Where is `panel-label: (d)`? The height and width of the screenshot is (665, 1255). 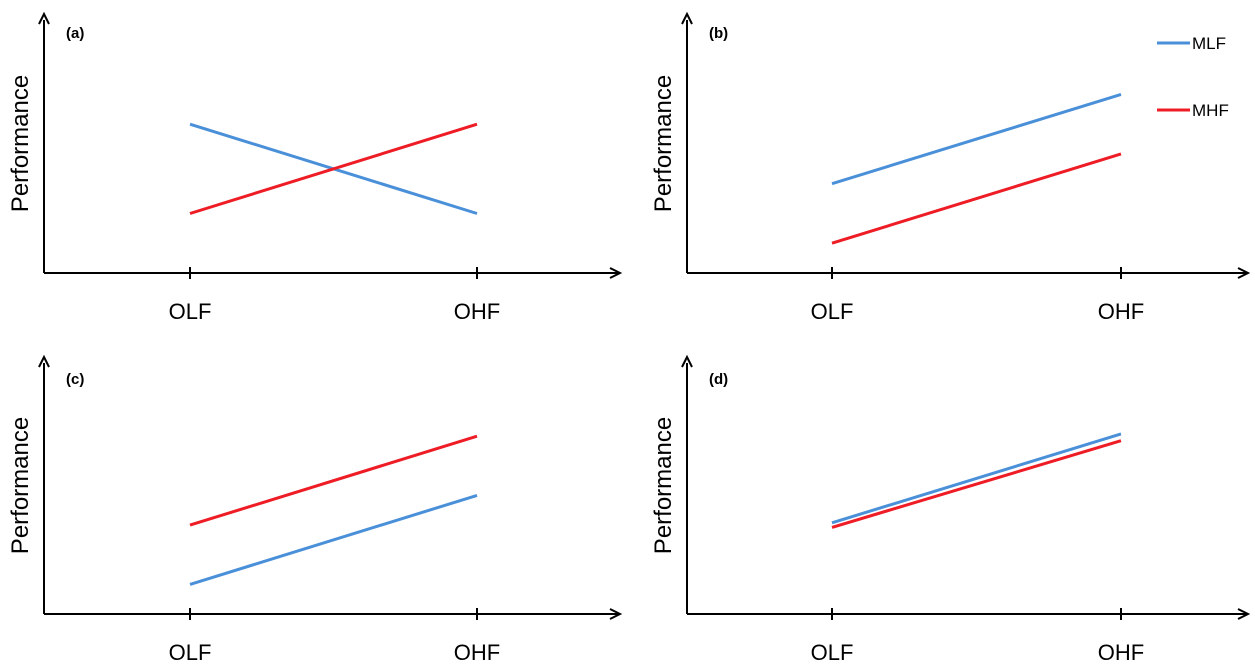 panel-label: (d) is located at coordinates (718, 379).